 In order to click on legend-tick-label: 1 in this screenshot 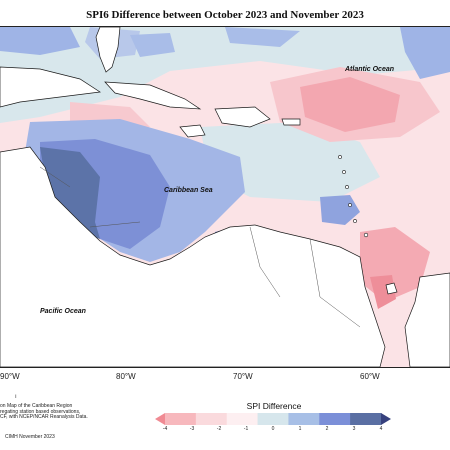, I will do `click(300, 429)`.